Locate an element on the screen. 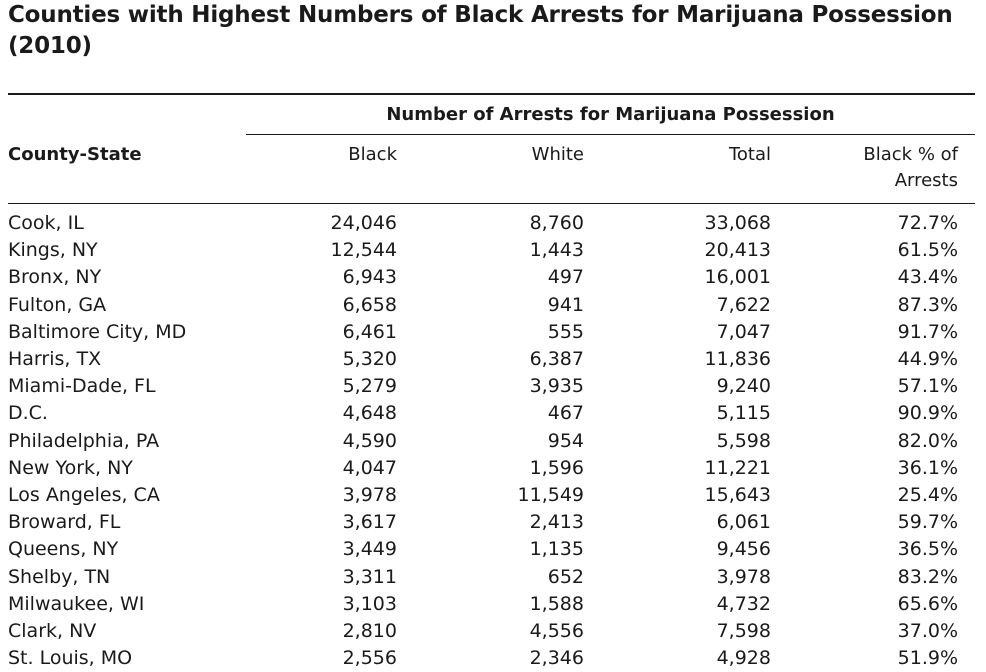 The height and width of the screenshot is (672, 986). cell-black: 4,047 is located at coordinates (369, 467).